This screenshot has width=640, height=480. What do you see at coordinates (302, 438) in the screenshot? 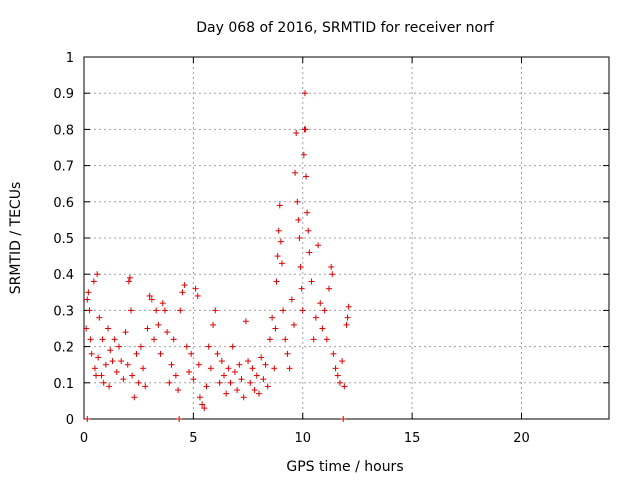
I see `x-tick-label: 10` at bounding box center [302, 438].